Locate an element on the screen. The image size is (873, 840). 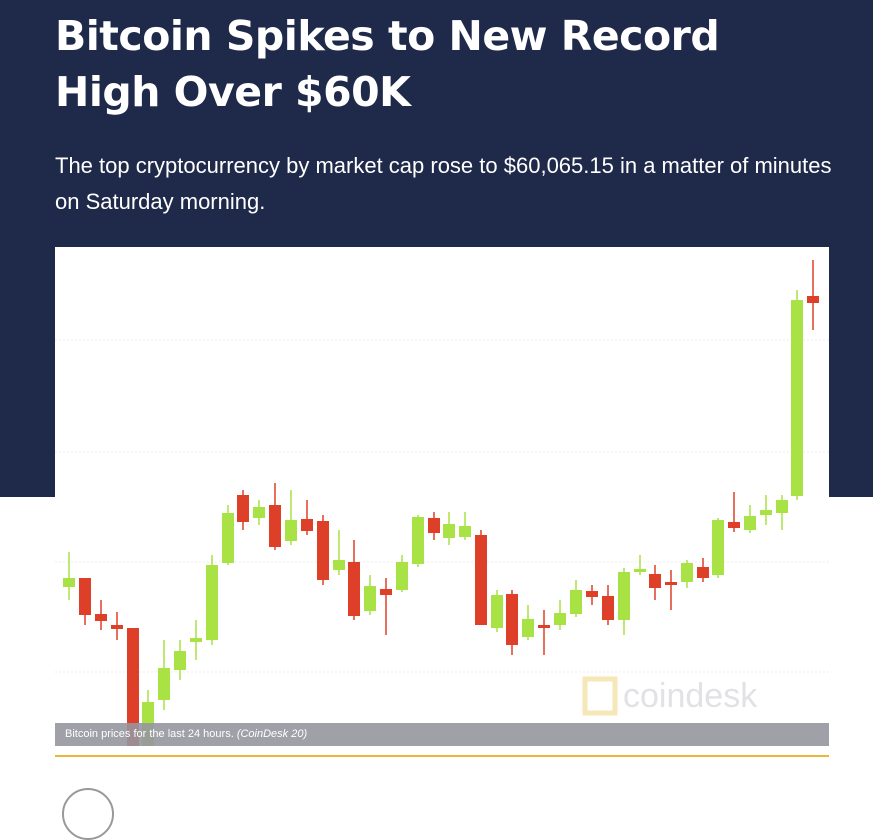
watermark: coindesk is located at coordinates (690, 696).